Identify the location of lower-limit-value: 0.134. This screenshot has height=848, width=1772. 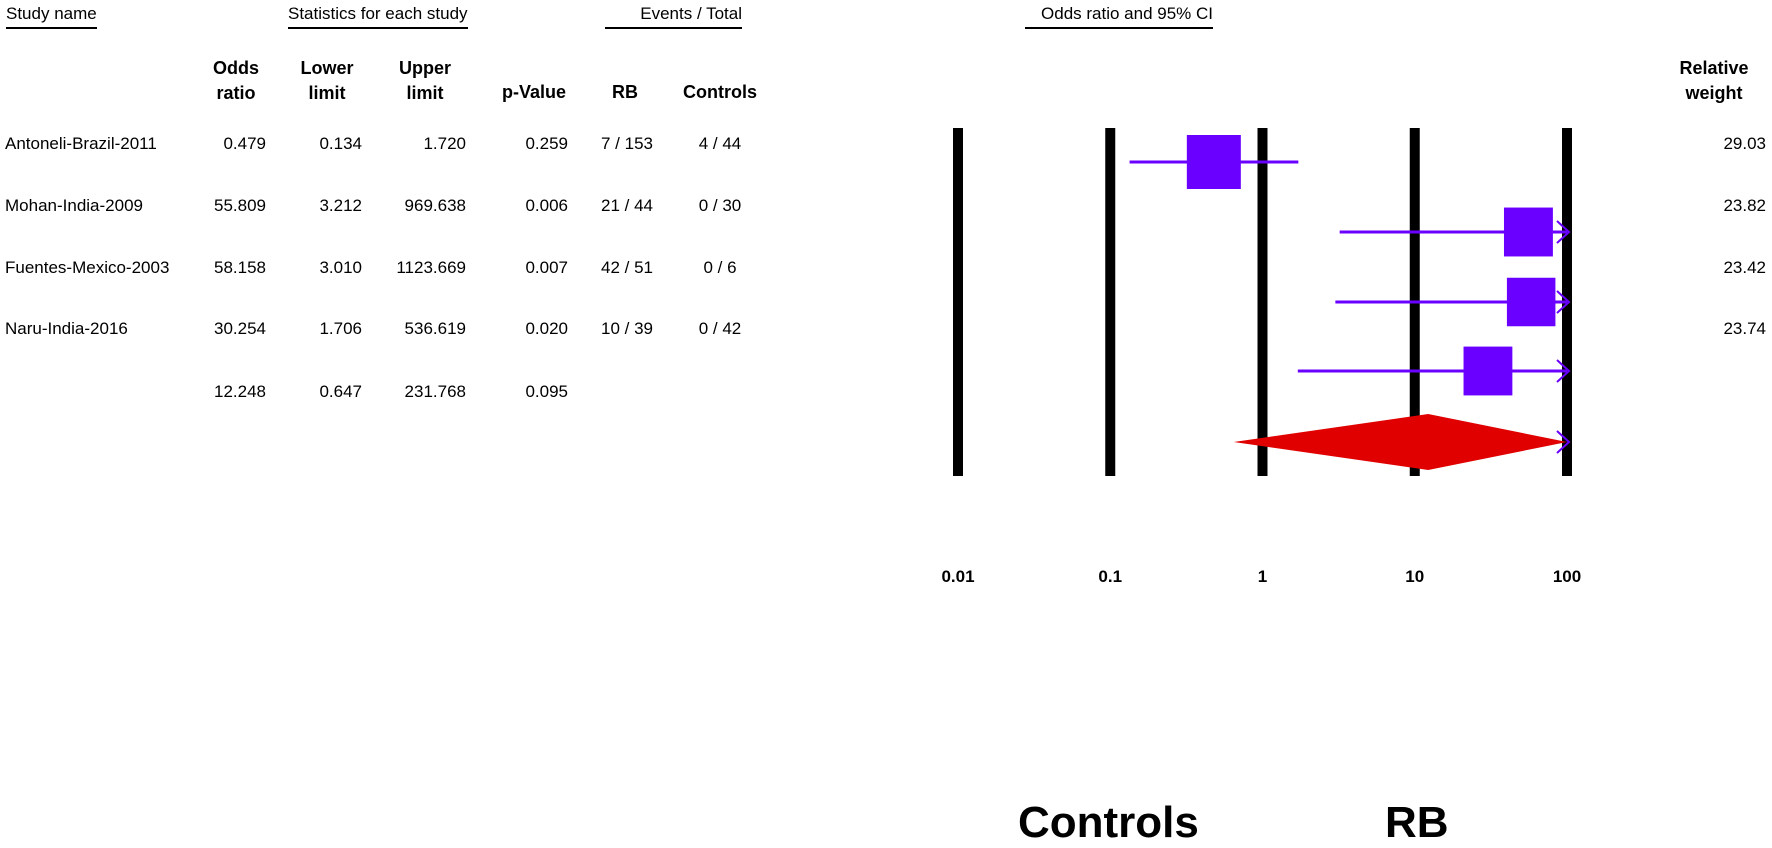
(340, 143).